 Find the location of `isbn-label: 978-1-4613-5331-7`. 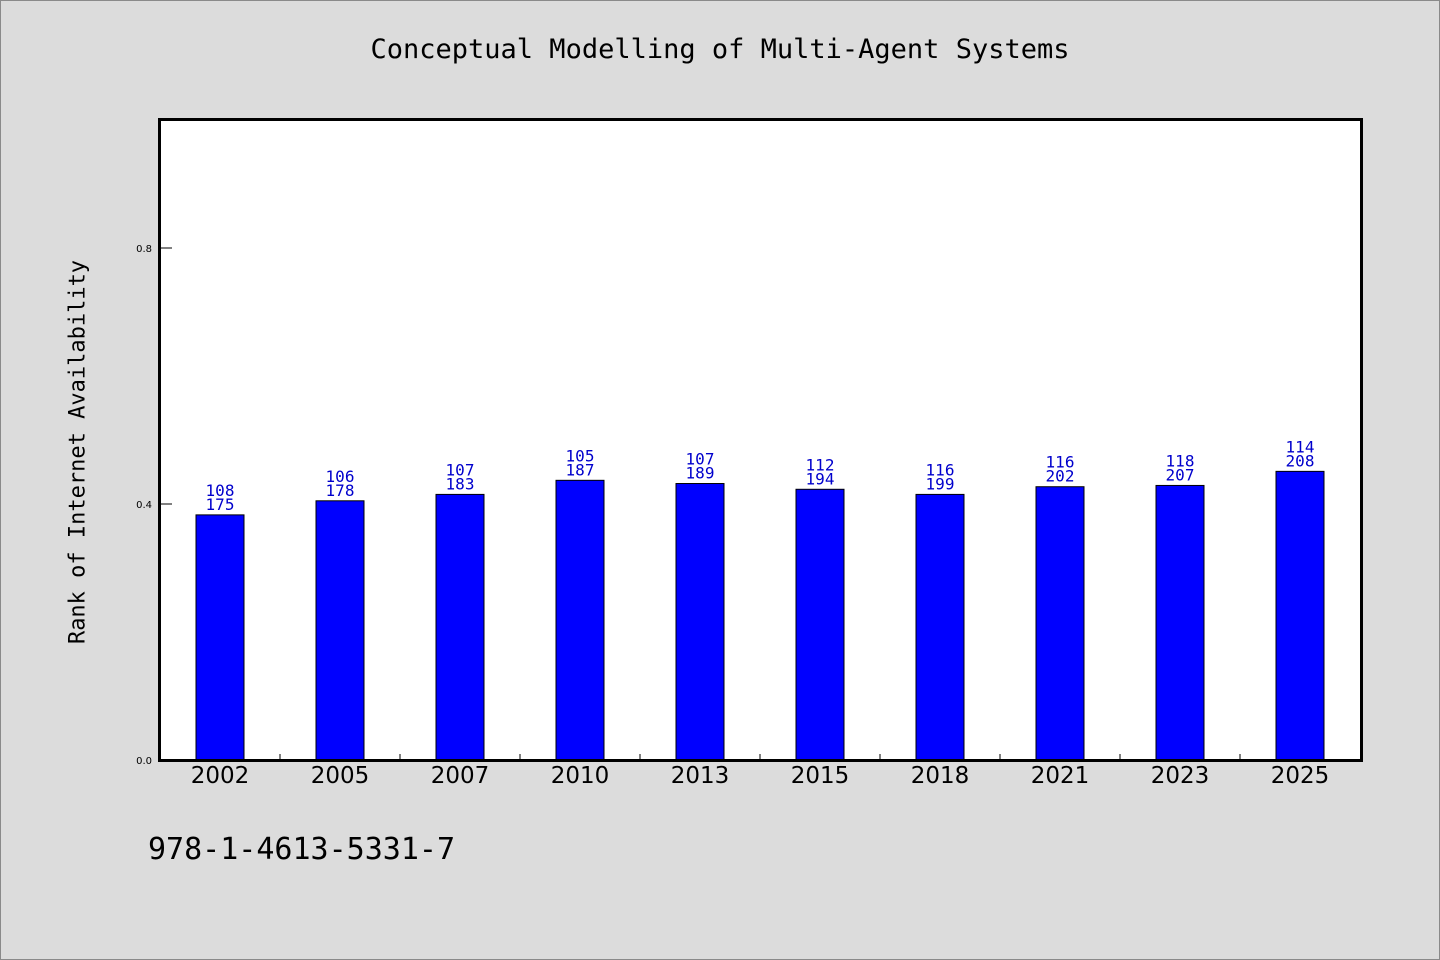

isbn-label: 978-1-4613-5331-7 is located at coordinates (302, 849).